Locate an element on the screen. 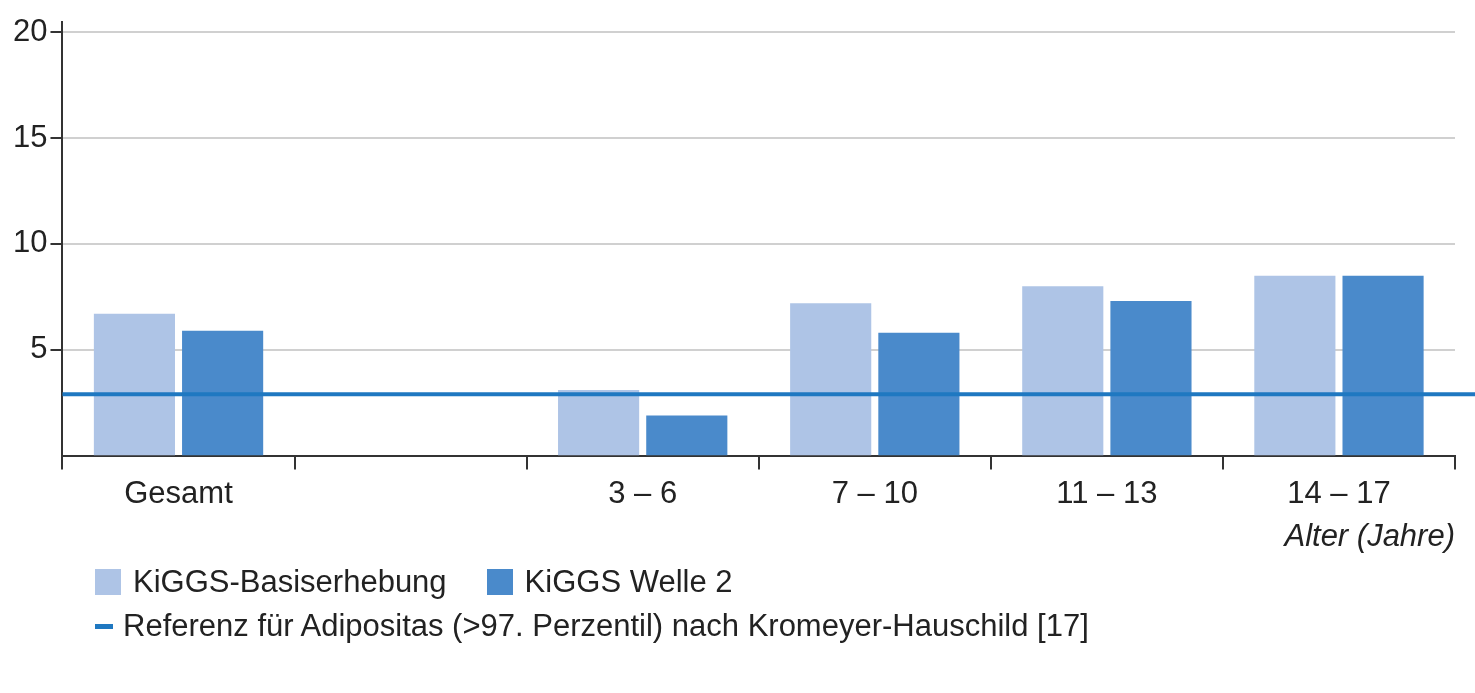 This screenshot has height=693, width=1475. y-tick-label: 20 is located at coordinates (30, 30).